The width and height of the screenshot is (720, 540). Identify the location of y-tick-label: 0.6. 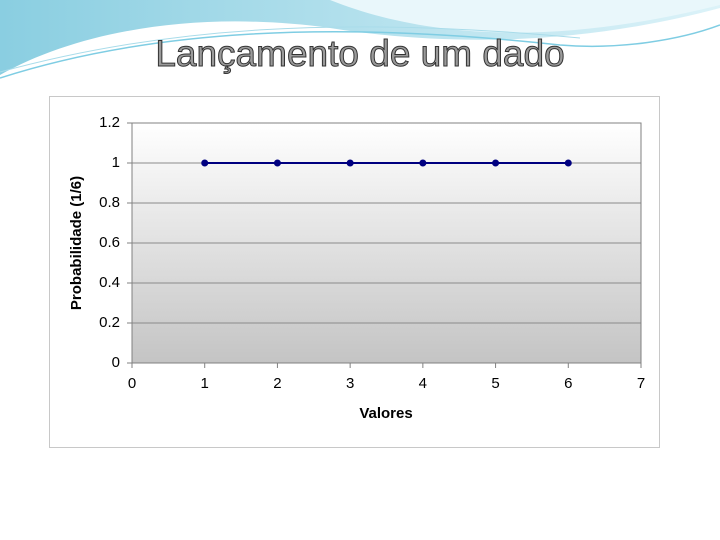
(109, 242).